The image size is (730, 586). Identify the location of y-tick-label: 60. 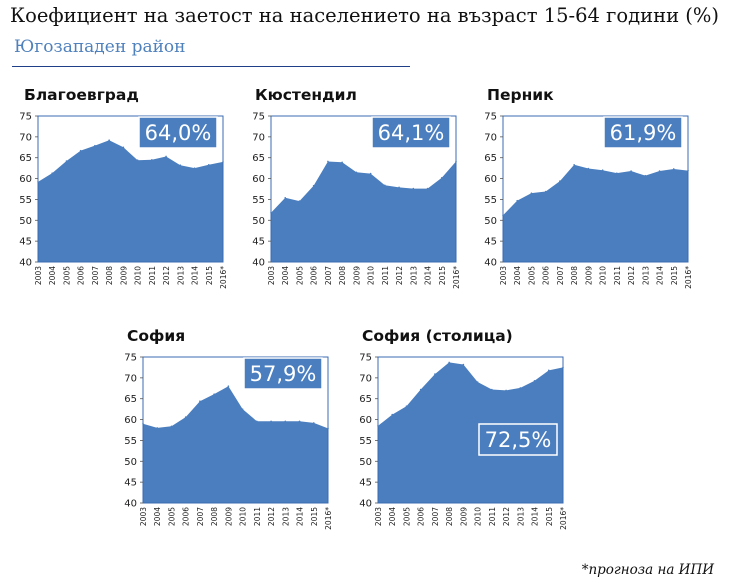
(130, 420).